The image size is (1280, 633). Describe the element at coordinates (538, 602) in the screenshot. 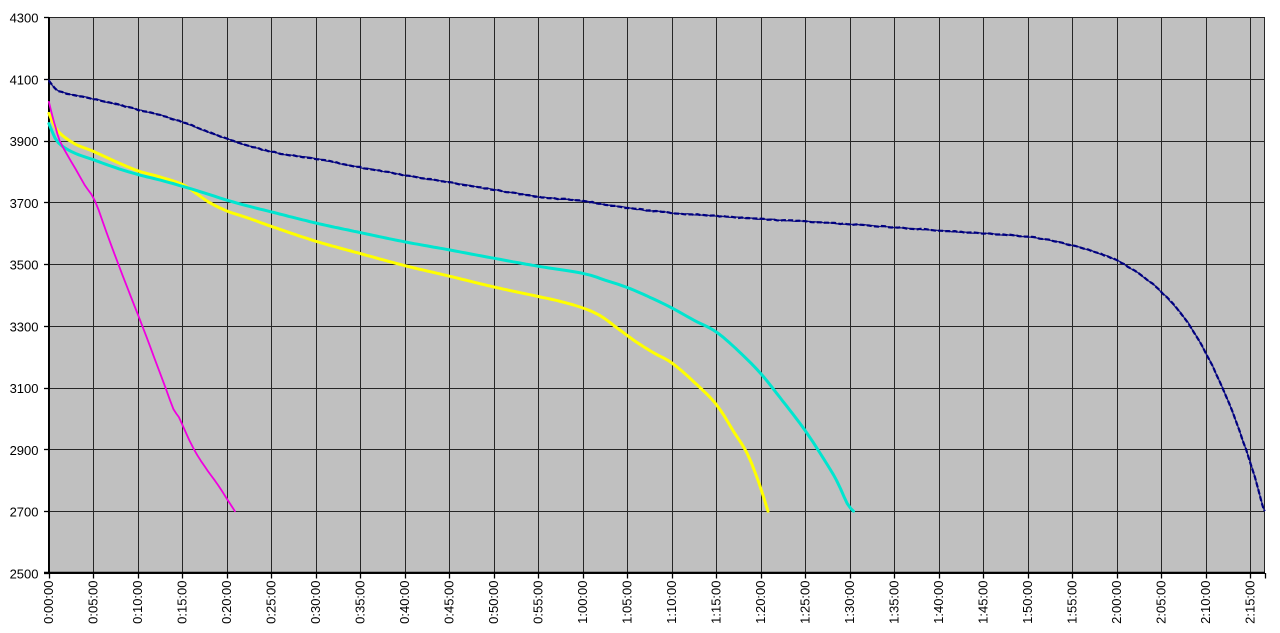

I see `svg-text: 0:55:00` at that location.